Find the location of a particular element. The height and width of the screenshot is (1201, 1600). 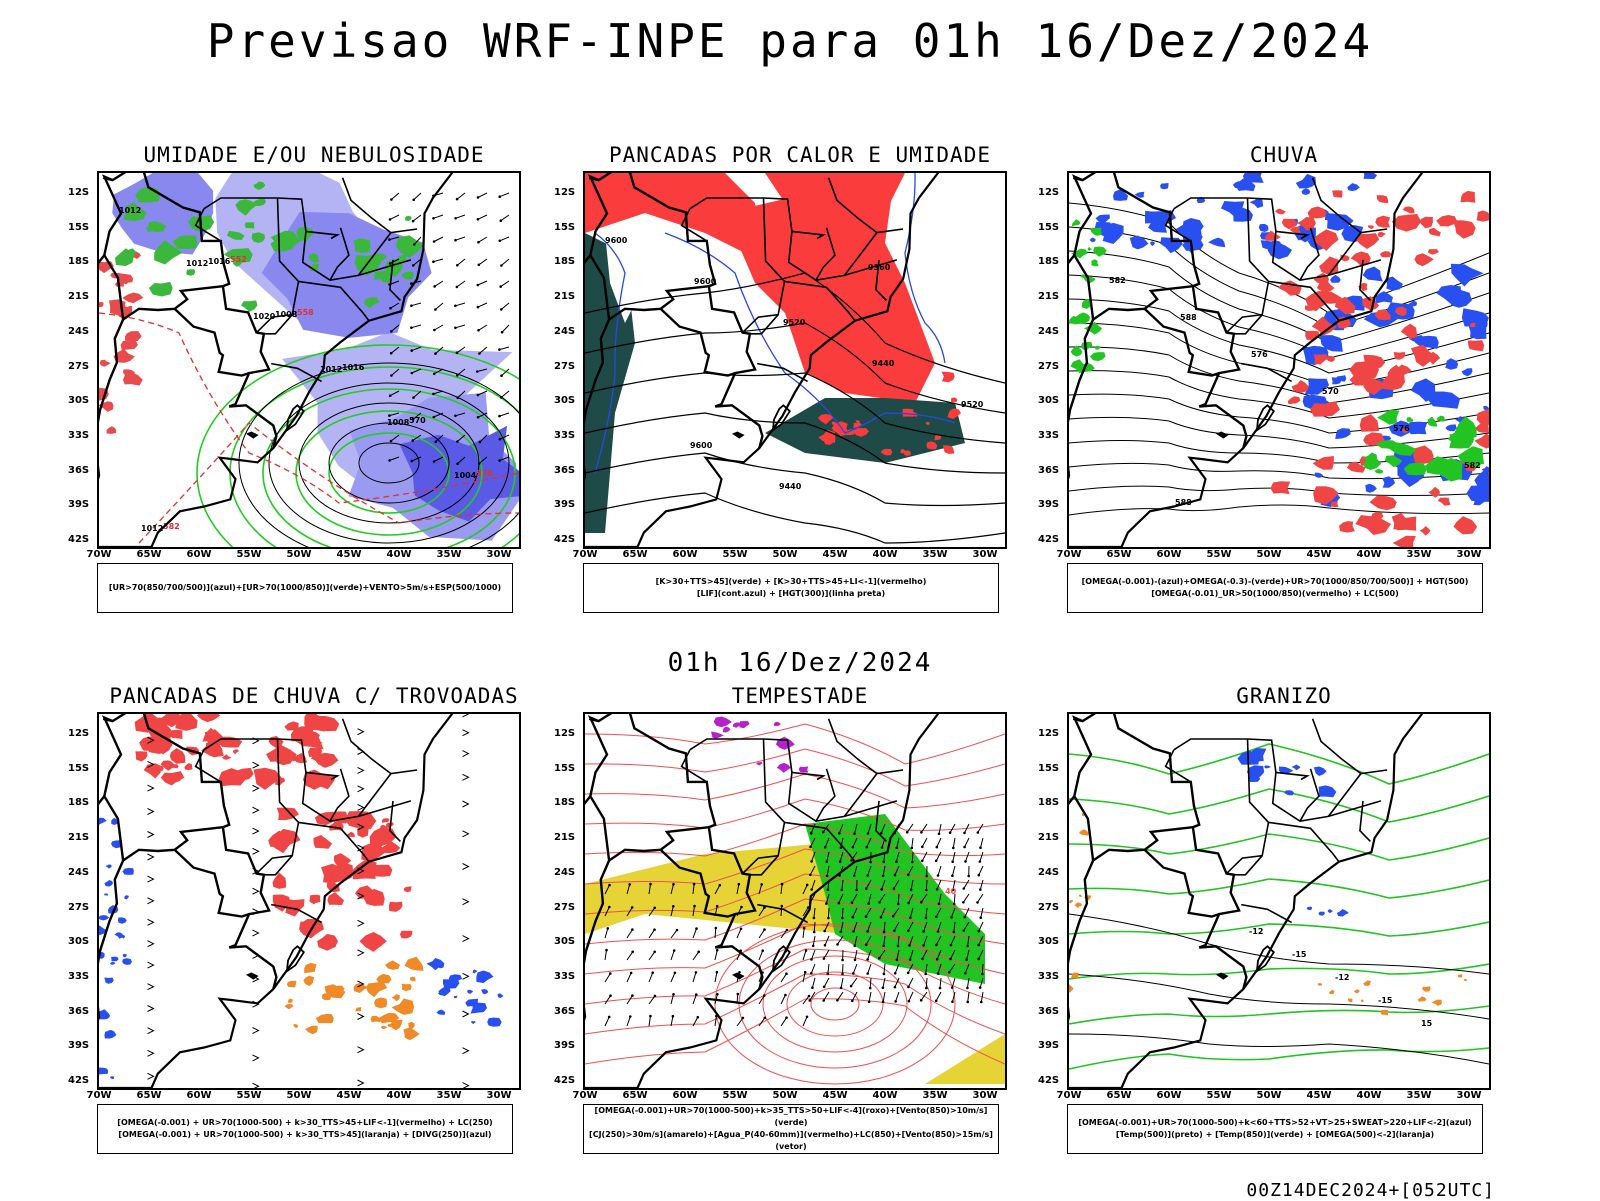

contour-label: 1012 is located at coordinates (130, 210).